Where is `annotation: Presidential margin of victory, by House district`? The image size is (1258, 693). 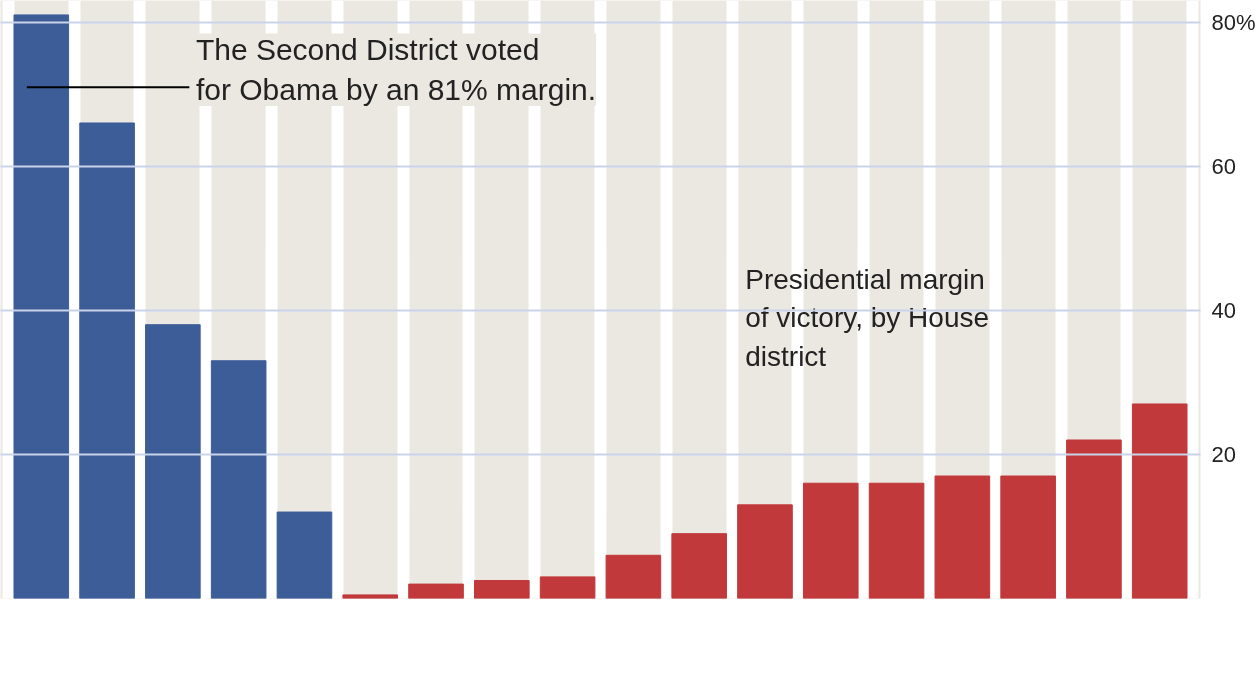
annotation: Presidential margin of victory, by House district is located at coordinates (867, 318).